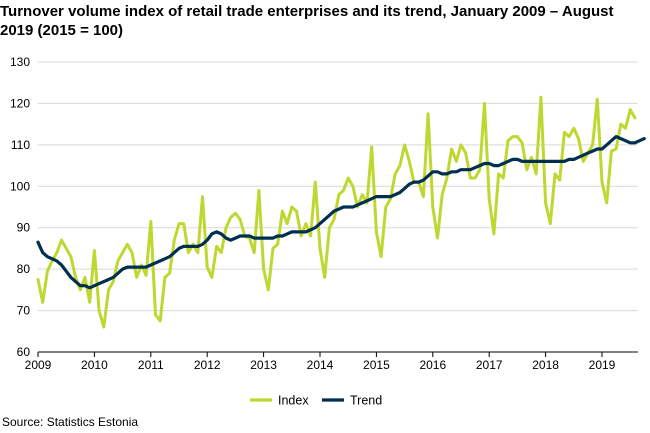 Image resolution: width=650 pixels, height=433 pixels. Describe the element at coordinates (24, 228) in the screenshot. I see `y-tick-label: 90` at that location.